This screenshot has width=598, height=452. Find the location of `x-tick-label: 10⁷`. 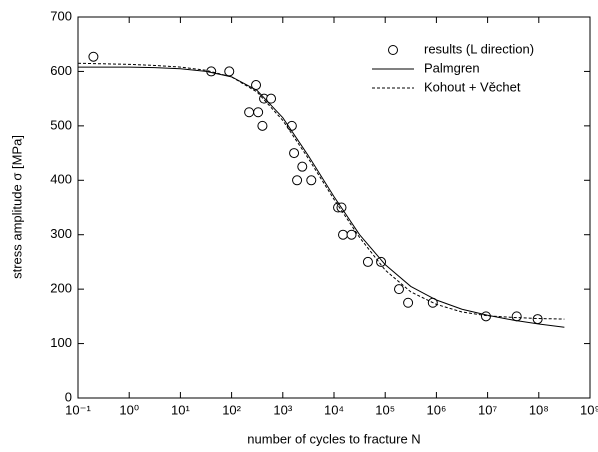

x-tick-label: 10⁷ is located at coordinates (487, 409).